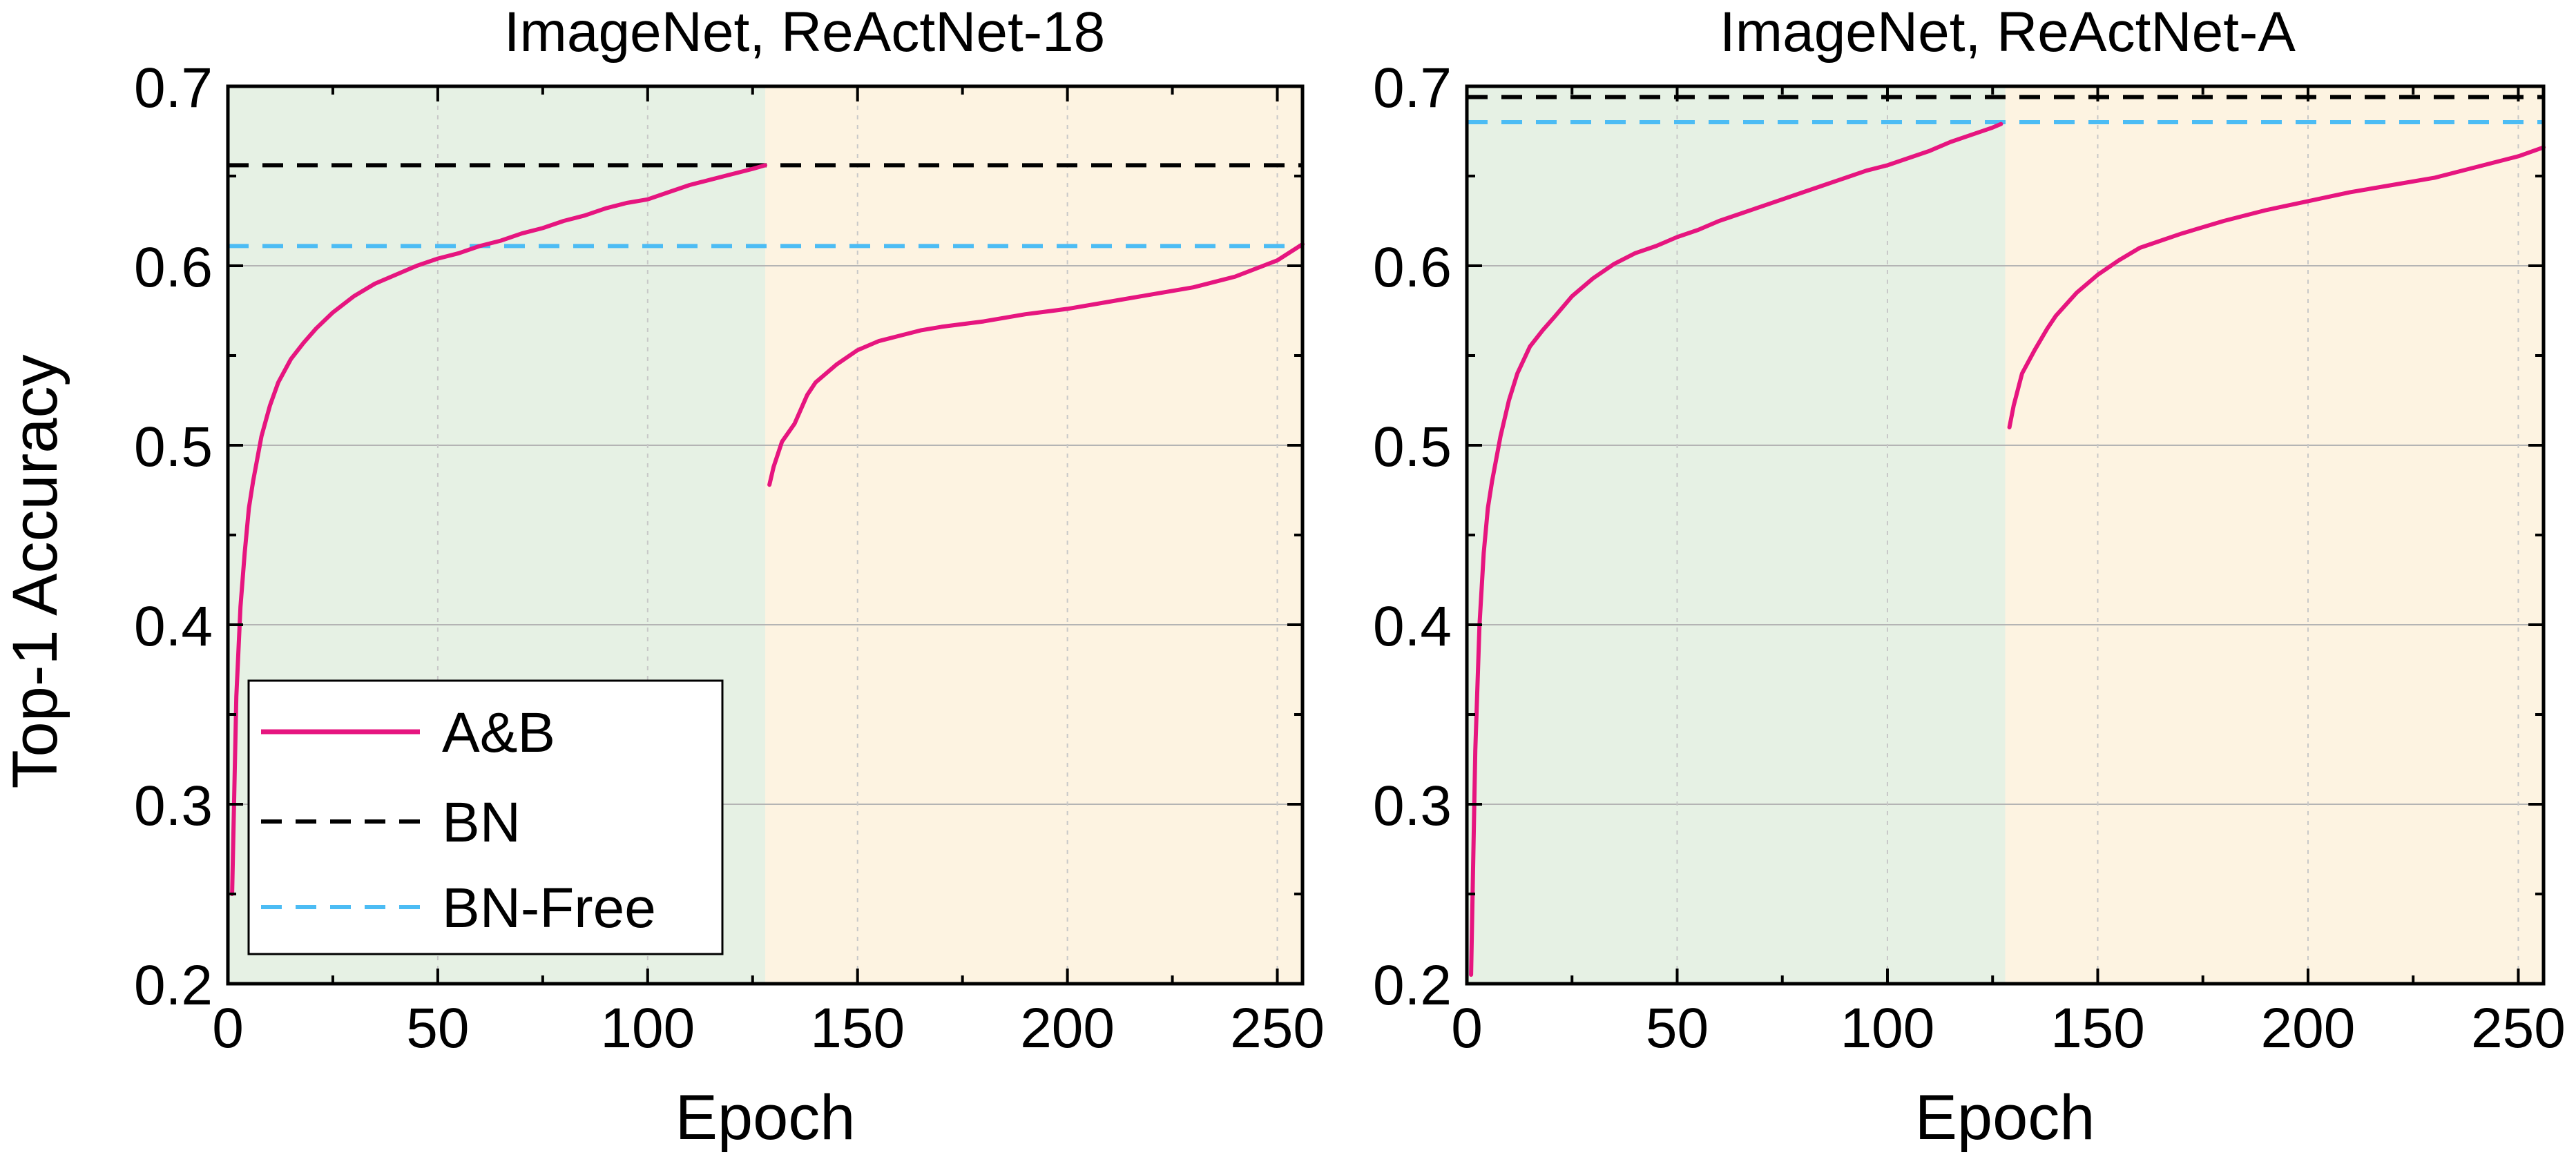 This screenshot has height=1157, width=2576. I want to click on legend-label-ab: A&B, so click(498, 732).